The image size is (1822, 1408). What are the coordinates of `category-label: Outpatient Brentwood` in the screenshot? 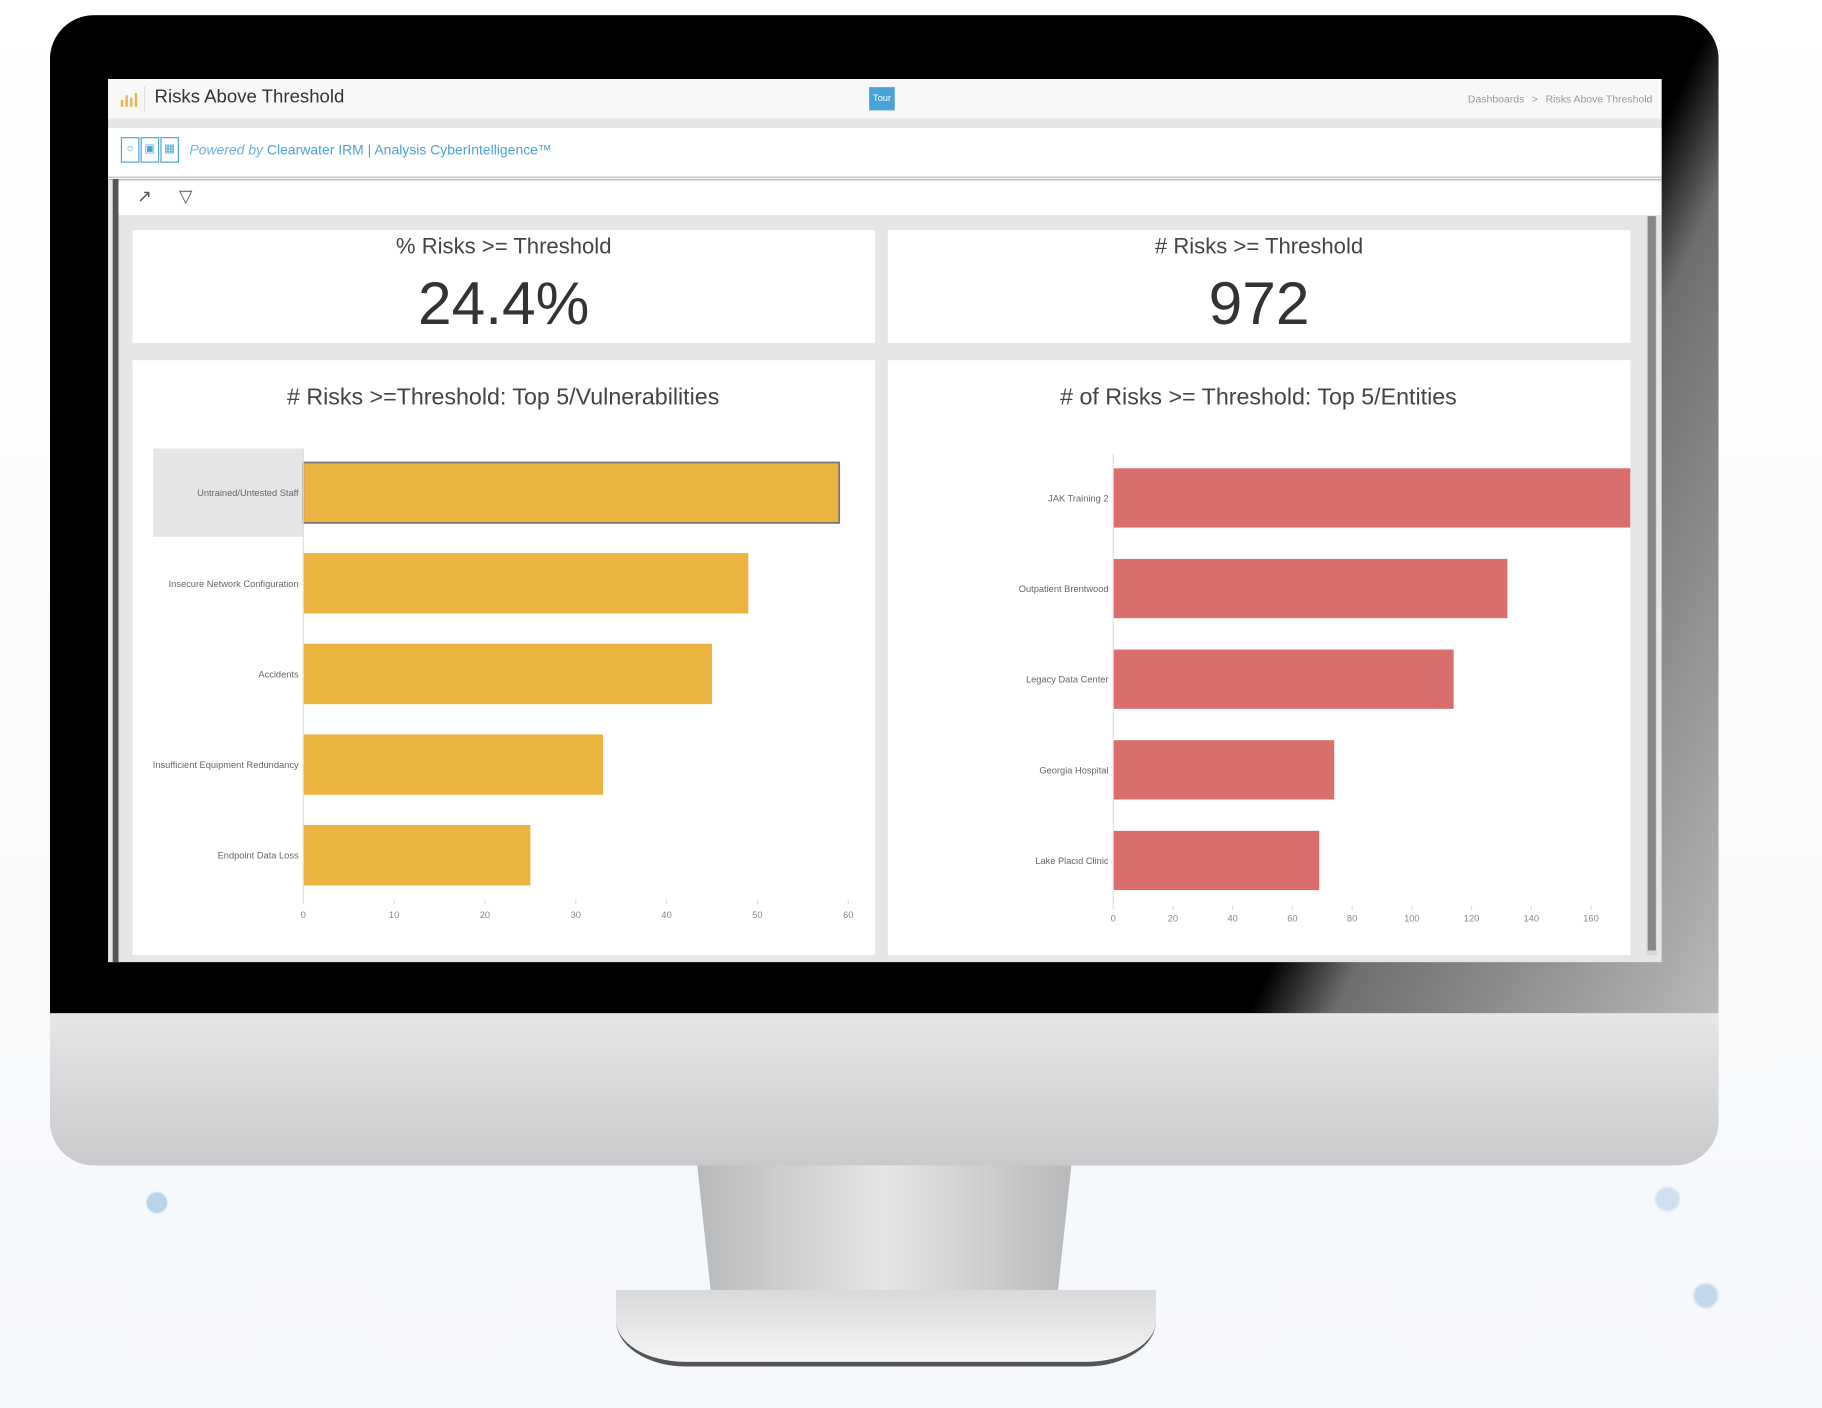 It's located at (1064, 589).